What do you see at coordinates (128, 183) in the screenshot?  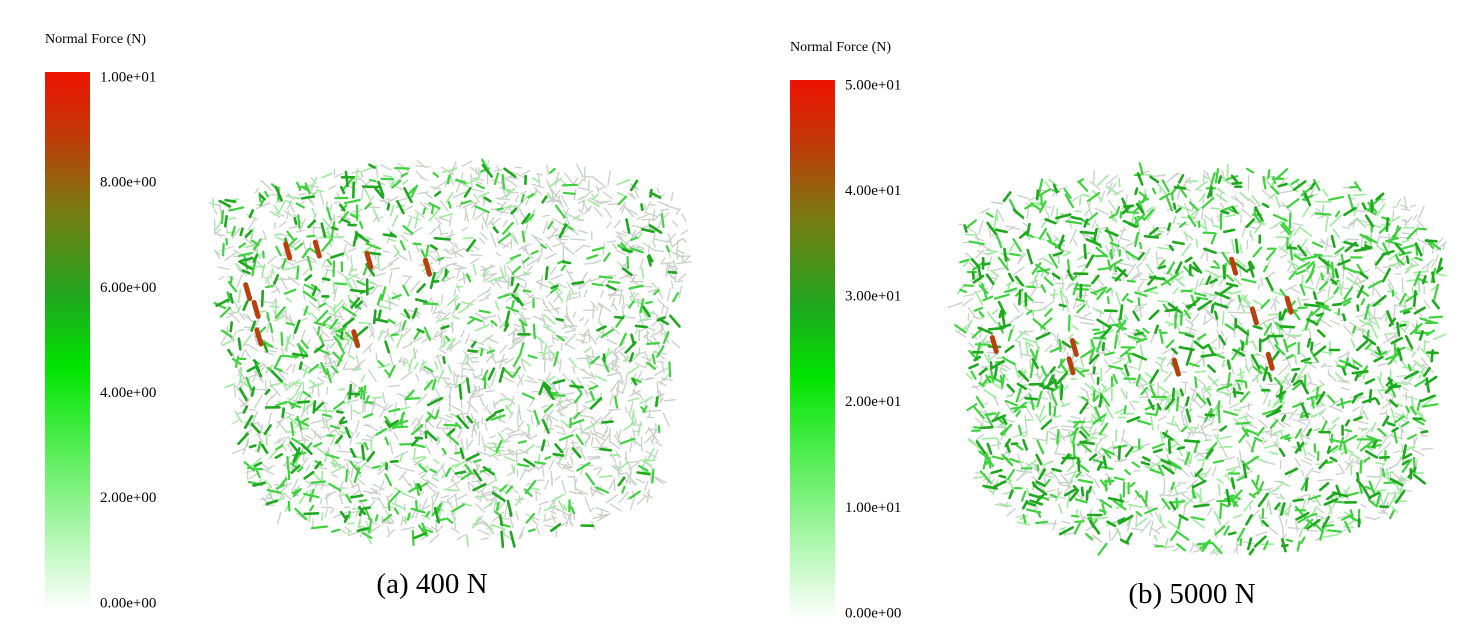 I see `colorbar-tick-label: 8.00e+00` at bounding box center [128, 183].